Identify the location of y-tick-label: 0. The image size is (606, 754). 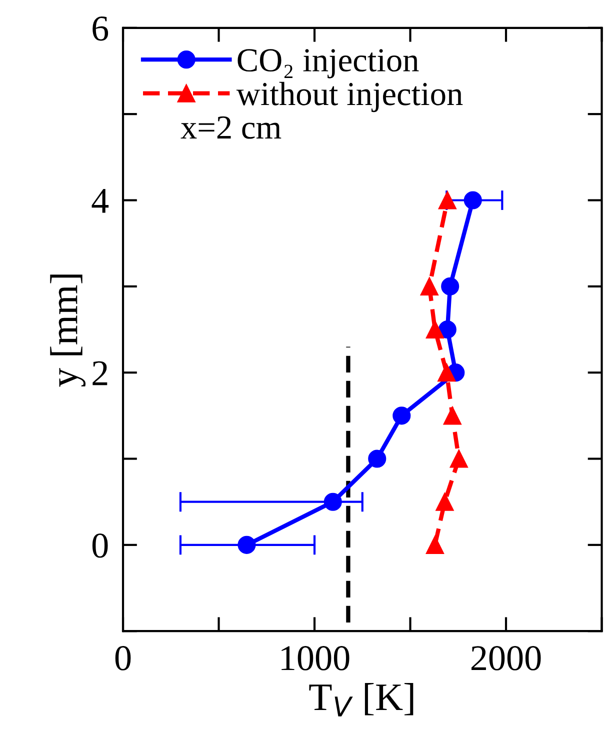
(100, 545).